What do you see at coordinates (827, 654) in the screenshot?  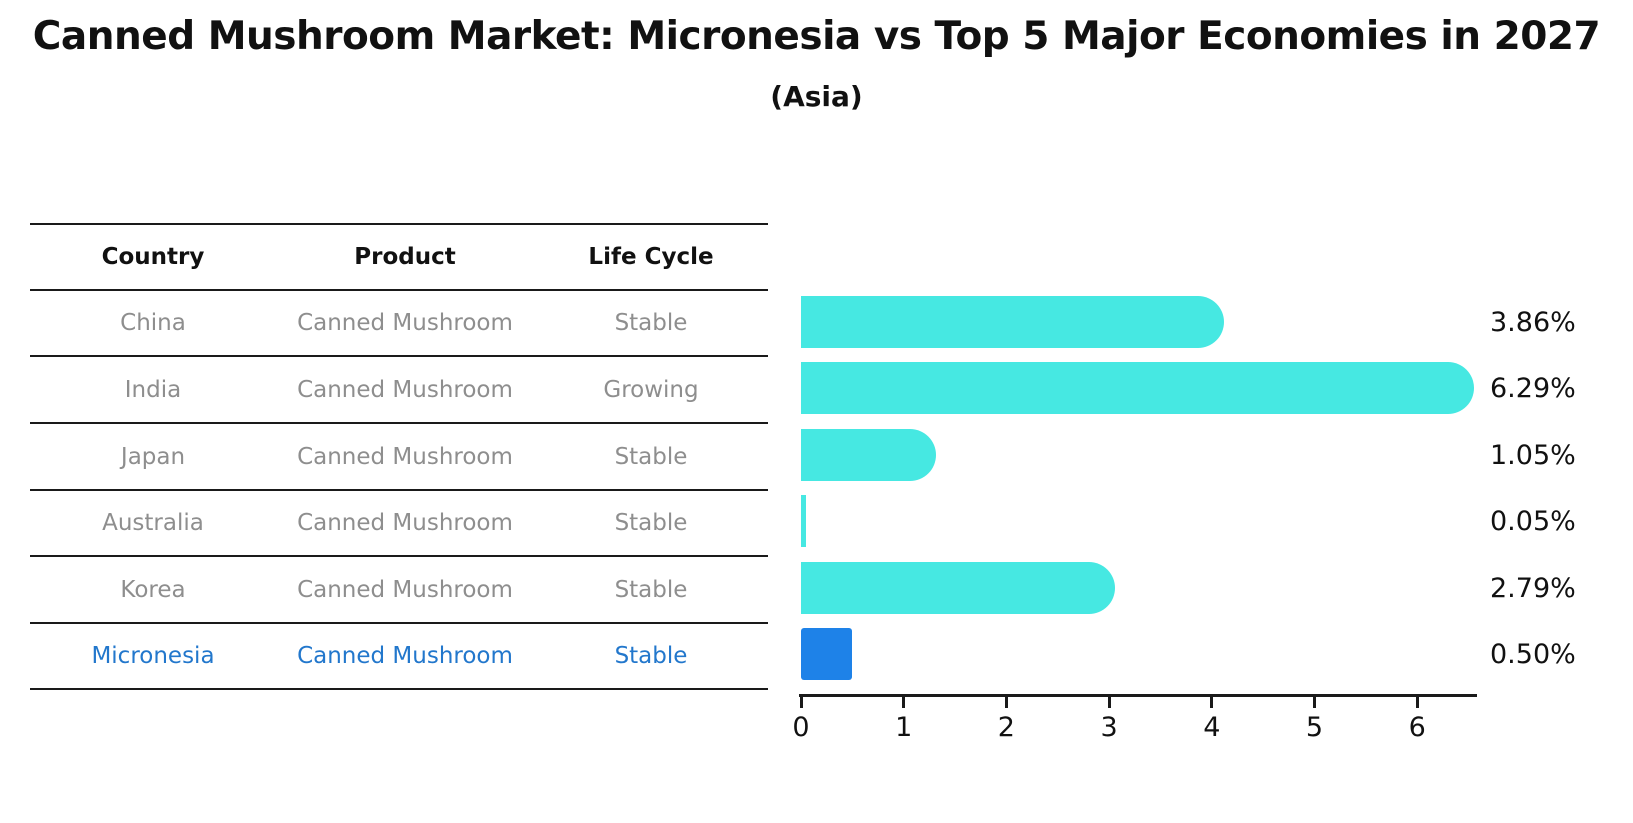 I see `bar-micronesia` at bounding box center [827, 654].